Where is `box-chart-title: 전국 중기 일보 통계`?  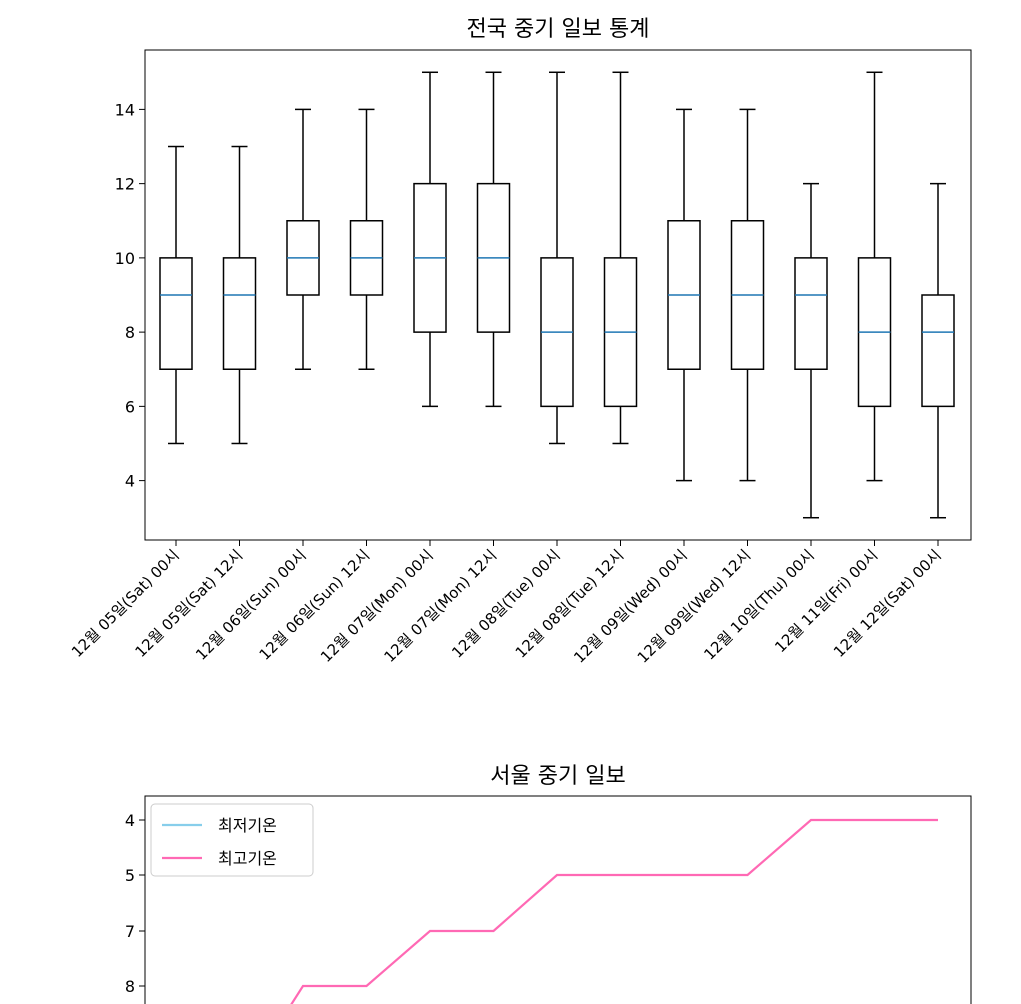
box-chart-title: 전국 중기 일보 통계 is located at coordinates (558, 29).